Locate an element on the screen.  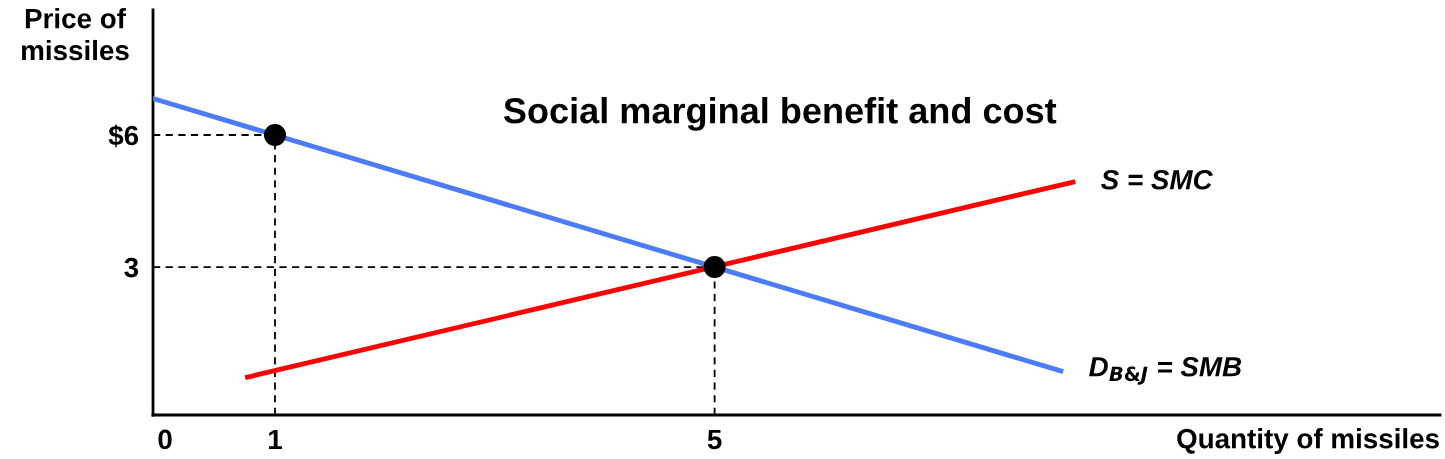
y-tick-label: 3 is located at coordinates (131, 267).